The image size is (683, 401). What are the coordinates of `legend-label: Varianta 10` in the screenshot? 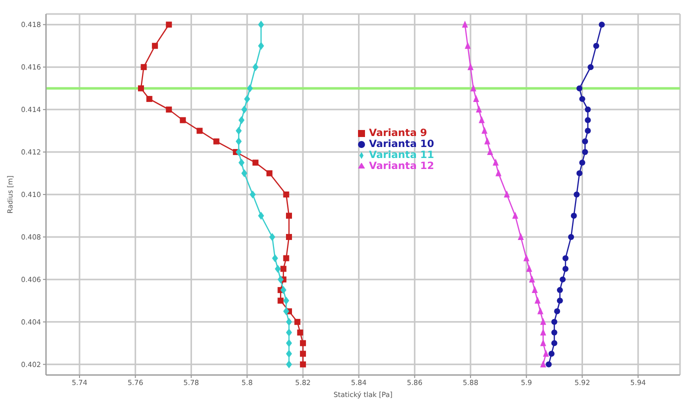 It's located at (401, 144).